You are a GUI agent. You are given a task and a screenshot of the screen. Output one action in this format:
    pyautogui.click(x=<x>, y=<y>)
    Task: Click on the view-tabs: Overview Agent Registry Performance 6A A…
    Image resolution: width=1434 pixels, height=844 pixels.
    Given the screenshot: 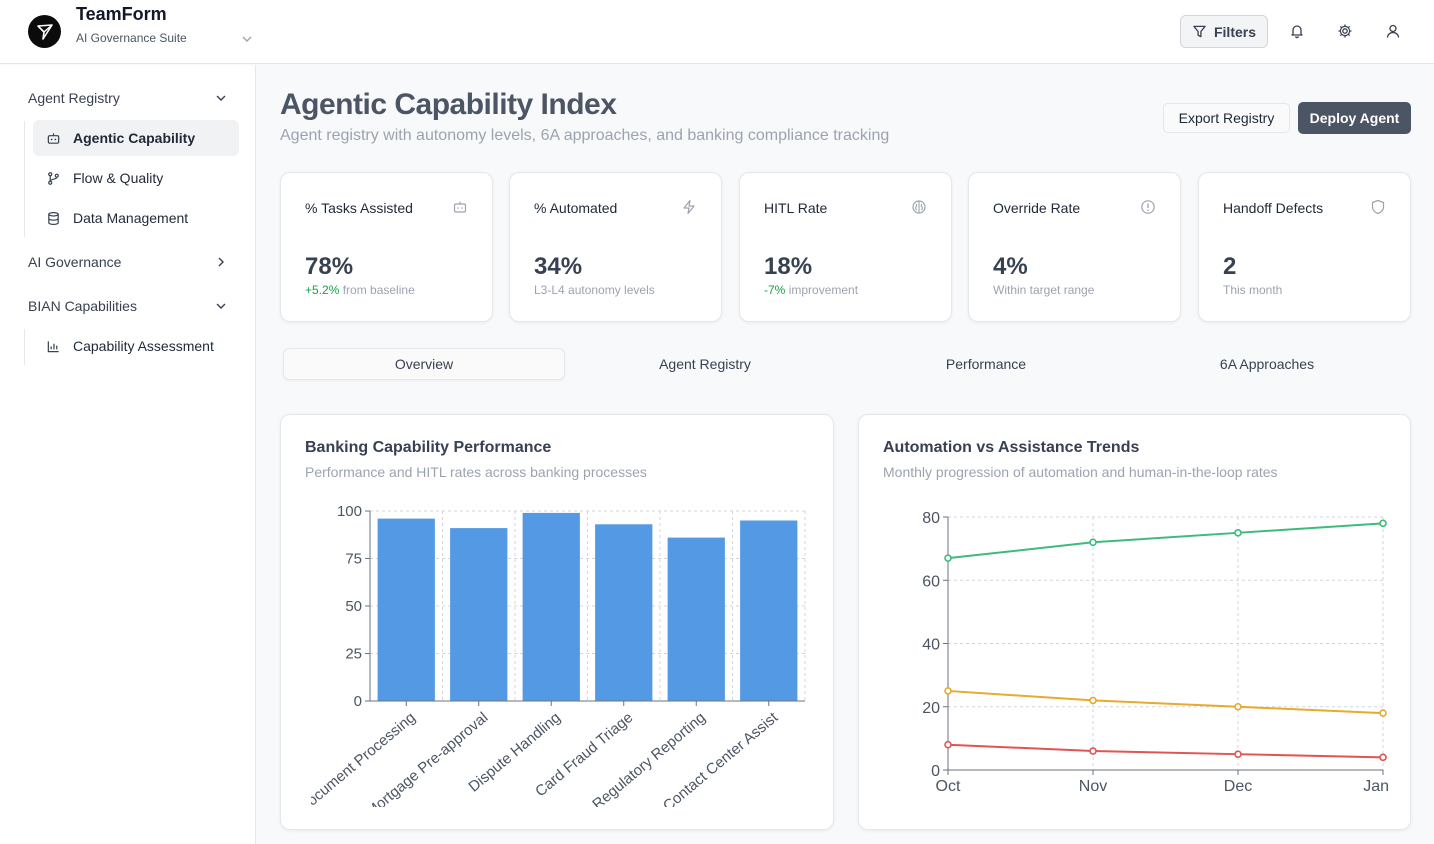 What is the action you would take?
    pyautogui.click(x=845, y=364)
    